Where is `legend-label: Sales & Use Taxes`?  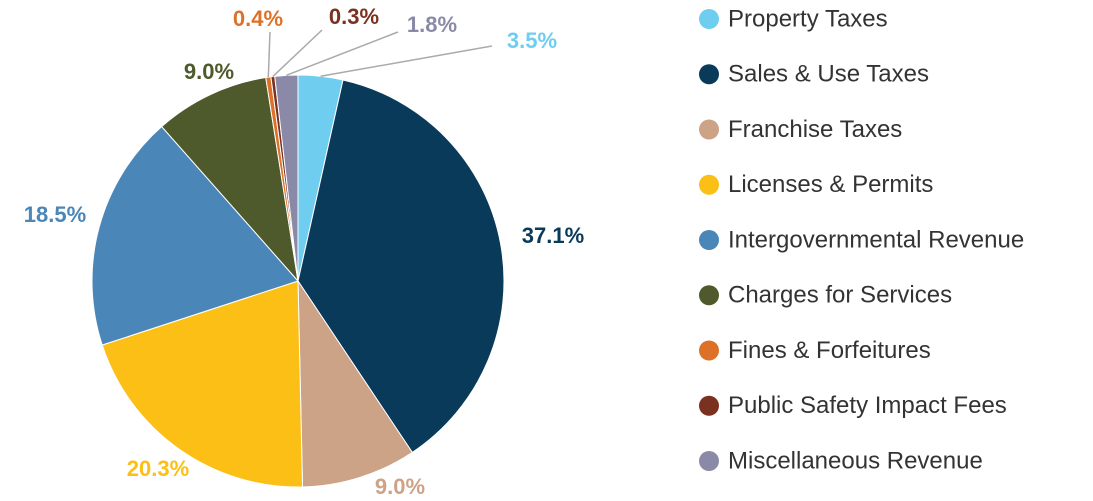
legend-label: Sales & Use Taxes is located at coordinates (828, 74).